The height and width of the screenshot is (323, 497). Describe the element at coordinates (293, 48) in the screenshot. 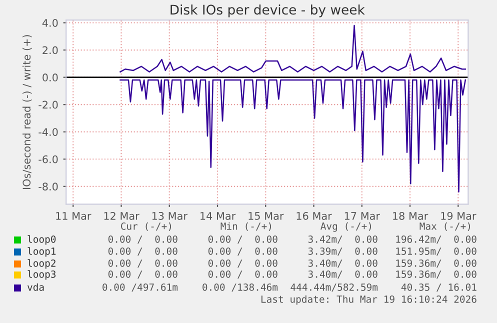

I see `line-series` at that location.